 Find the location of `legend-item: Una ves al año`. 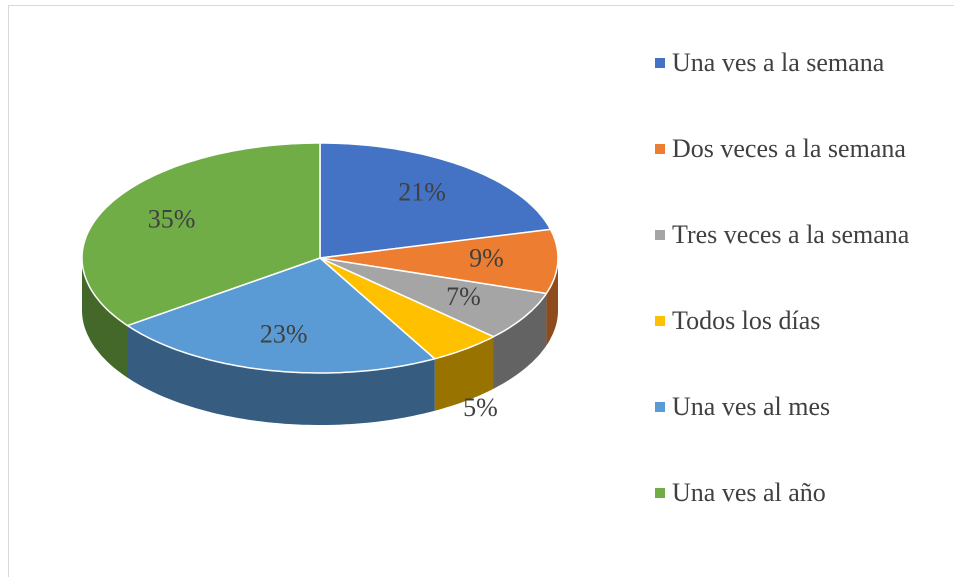

legend-item: Una ves al año is located at coordinates (788, 493).